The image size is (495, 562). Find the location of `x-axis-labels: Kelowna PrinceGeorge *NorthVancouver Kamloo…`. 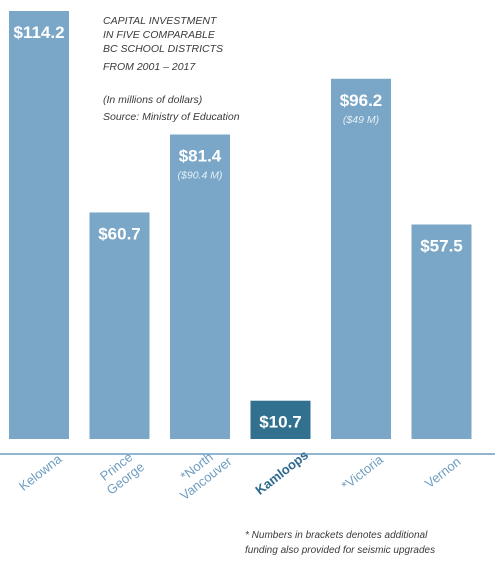

x-axis-labels: Kelowna PrinceGeorge *NorthVancouver Kamloo… is located at coordinates (240, 472).